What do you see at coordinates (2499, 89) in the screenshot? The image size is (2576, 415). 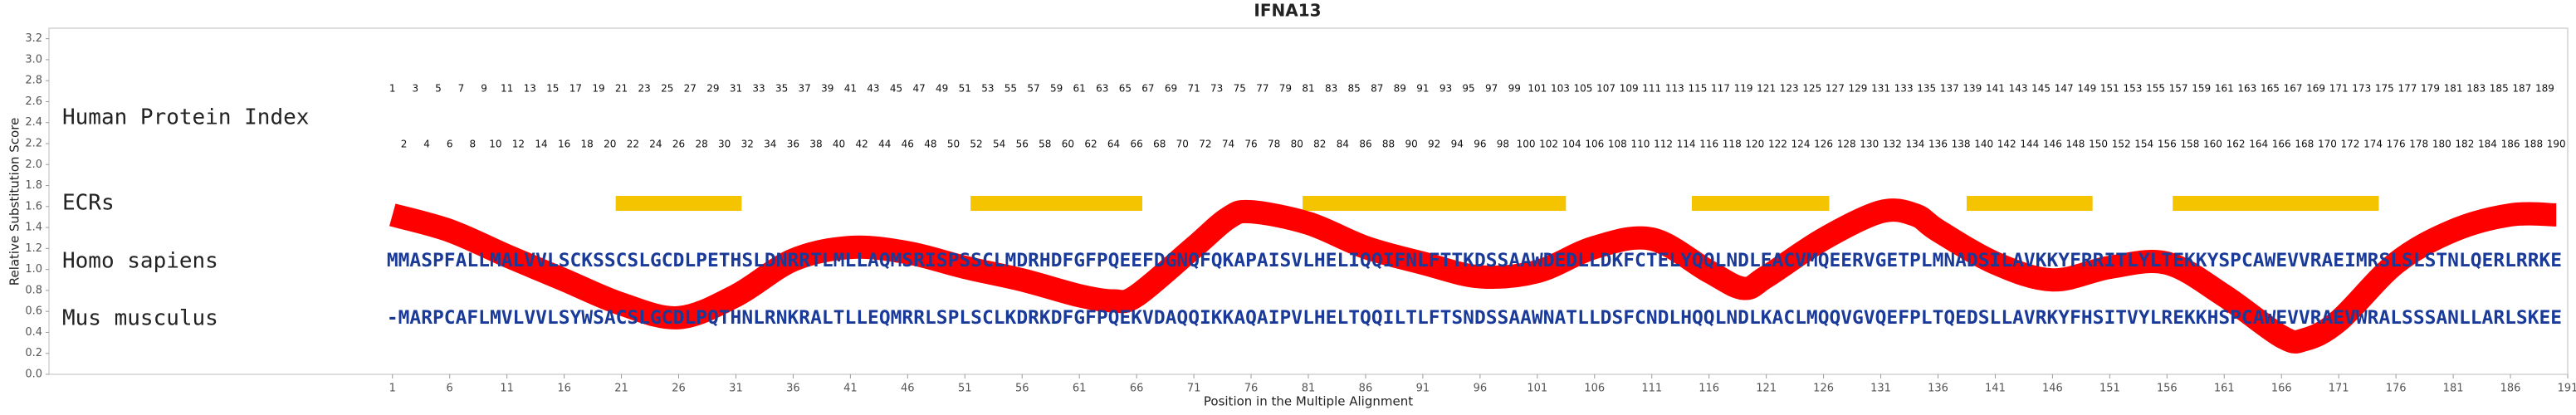 I see `index-number: 185` at bounding box center [2499, 89].